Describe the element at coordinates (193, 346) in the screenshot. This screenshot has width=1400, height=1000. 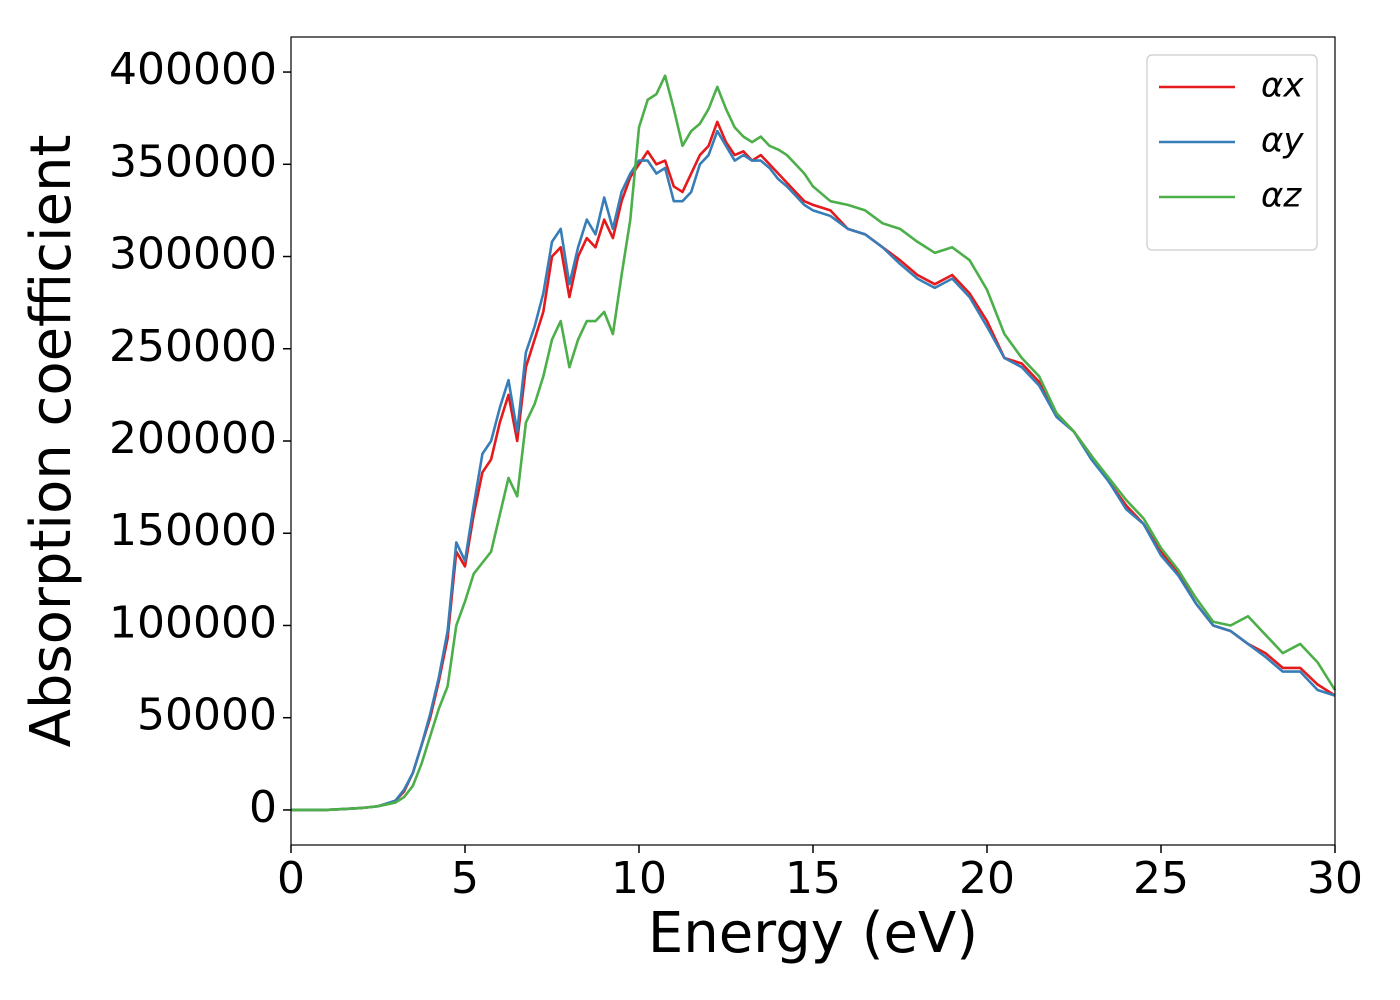
I see `y-tick-label: 250000` at that location.